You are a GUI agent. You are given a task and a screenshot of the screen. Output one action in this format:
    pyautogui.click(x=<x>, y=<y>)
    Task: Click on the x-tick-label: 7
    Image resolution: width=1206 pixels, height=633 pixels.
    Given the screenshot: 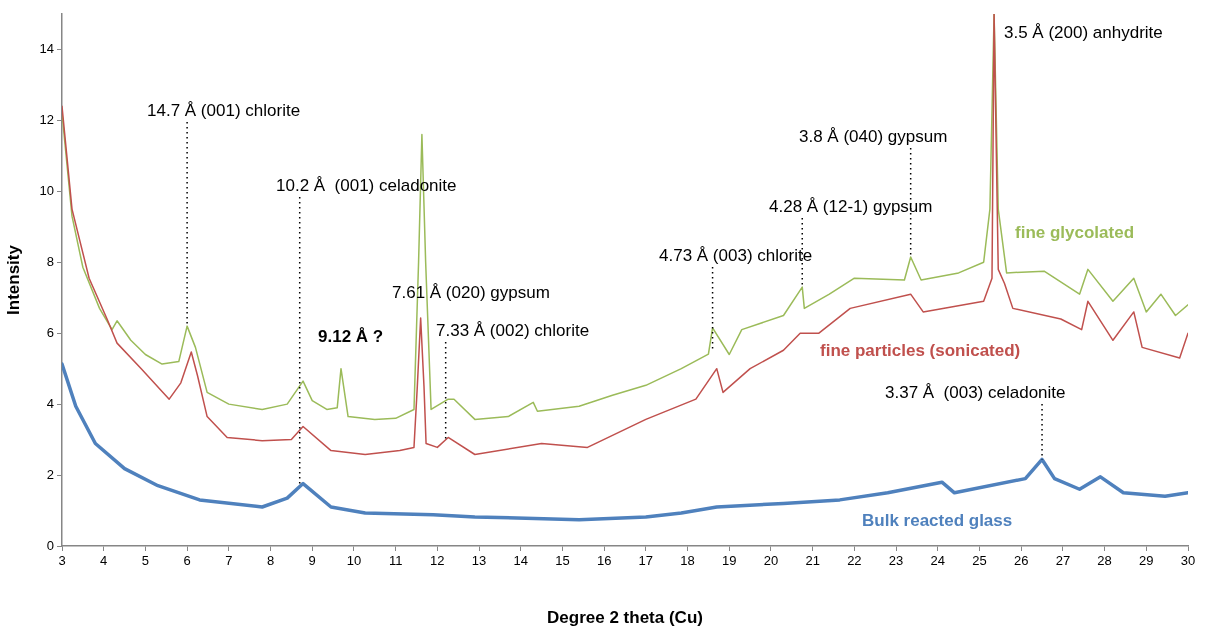 What is the action you would take?
    pyautogui.click(x=229, y=561)
    